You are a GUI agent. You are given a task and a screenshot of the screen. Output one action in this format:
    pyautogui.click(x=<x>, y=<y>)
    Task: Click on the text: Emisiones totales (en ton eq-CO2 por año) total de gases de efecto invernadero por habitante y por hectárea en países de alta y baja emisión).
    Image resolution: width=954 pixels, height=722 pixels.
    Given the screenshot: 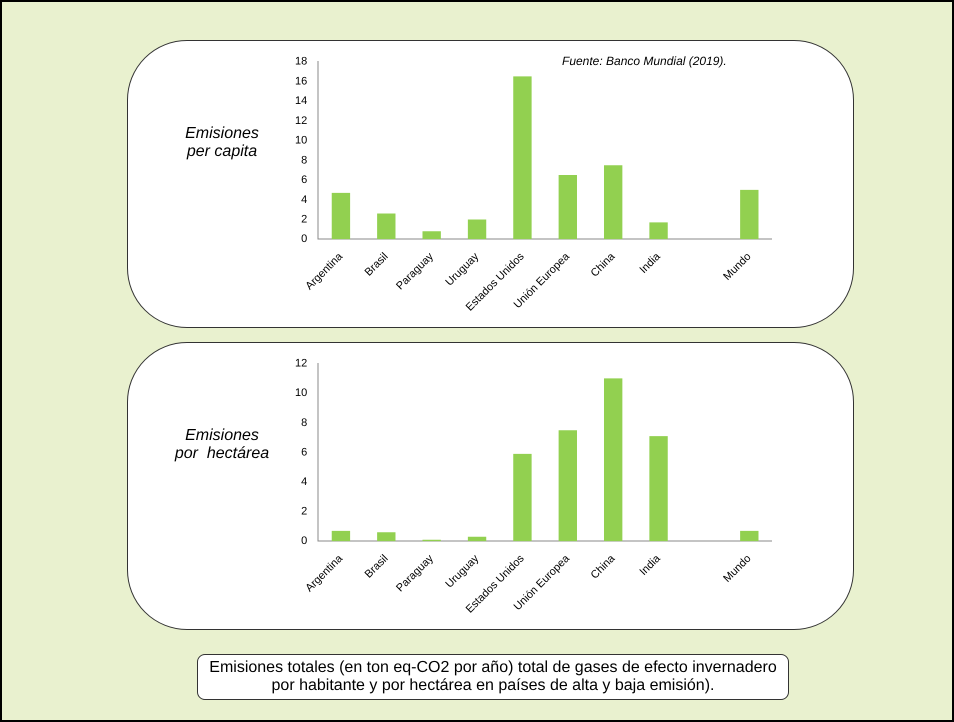 What is the action you would take?
    pyautogui.click(x=493, y=677)
    